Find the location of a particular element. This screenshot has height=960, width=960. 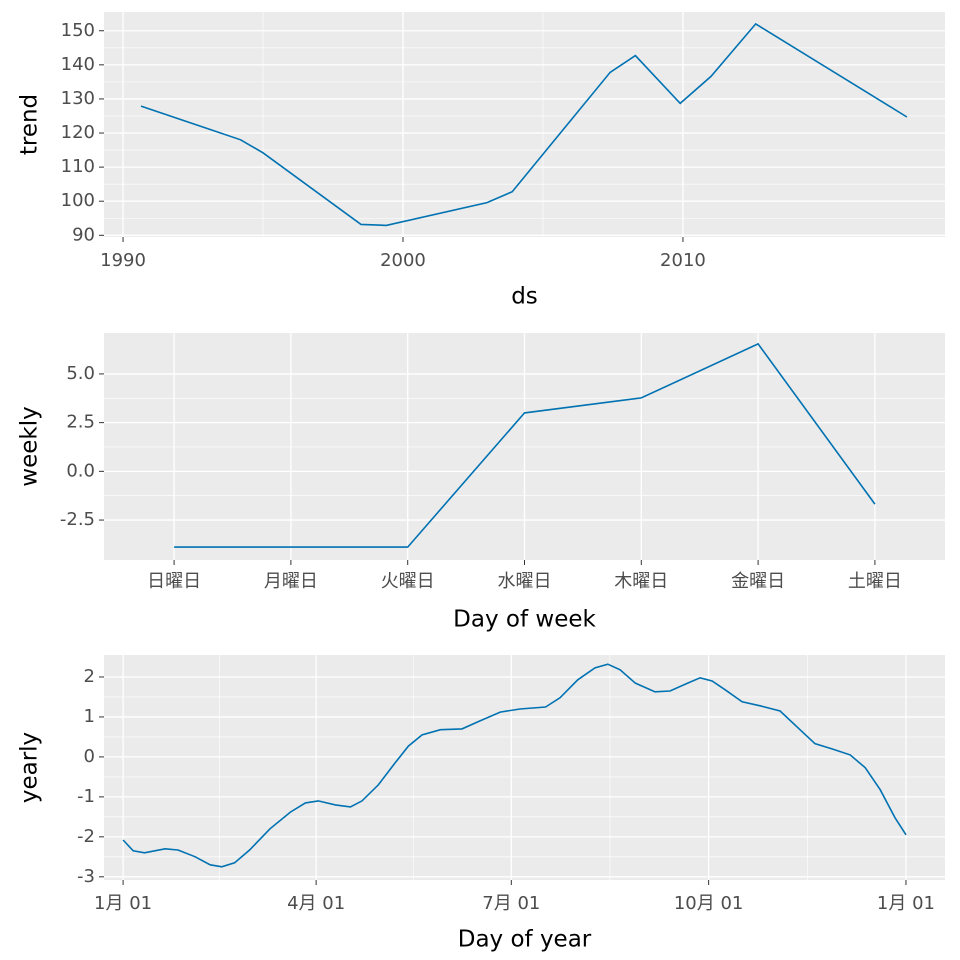

y-tick-label: 5.0 is located at coordinates (80, 373).